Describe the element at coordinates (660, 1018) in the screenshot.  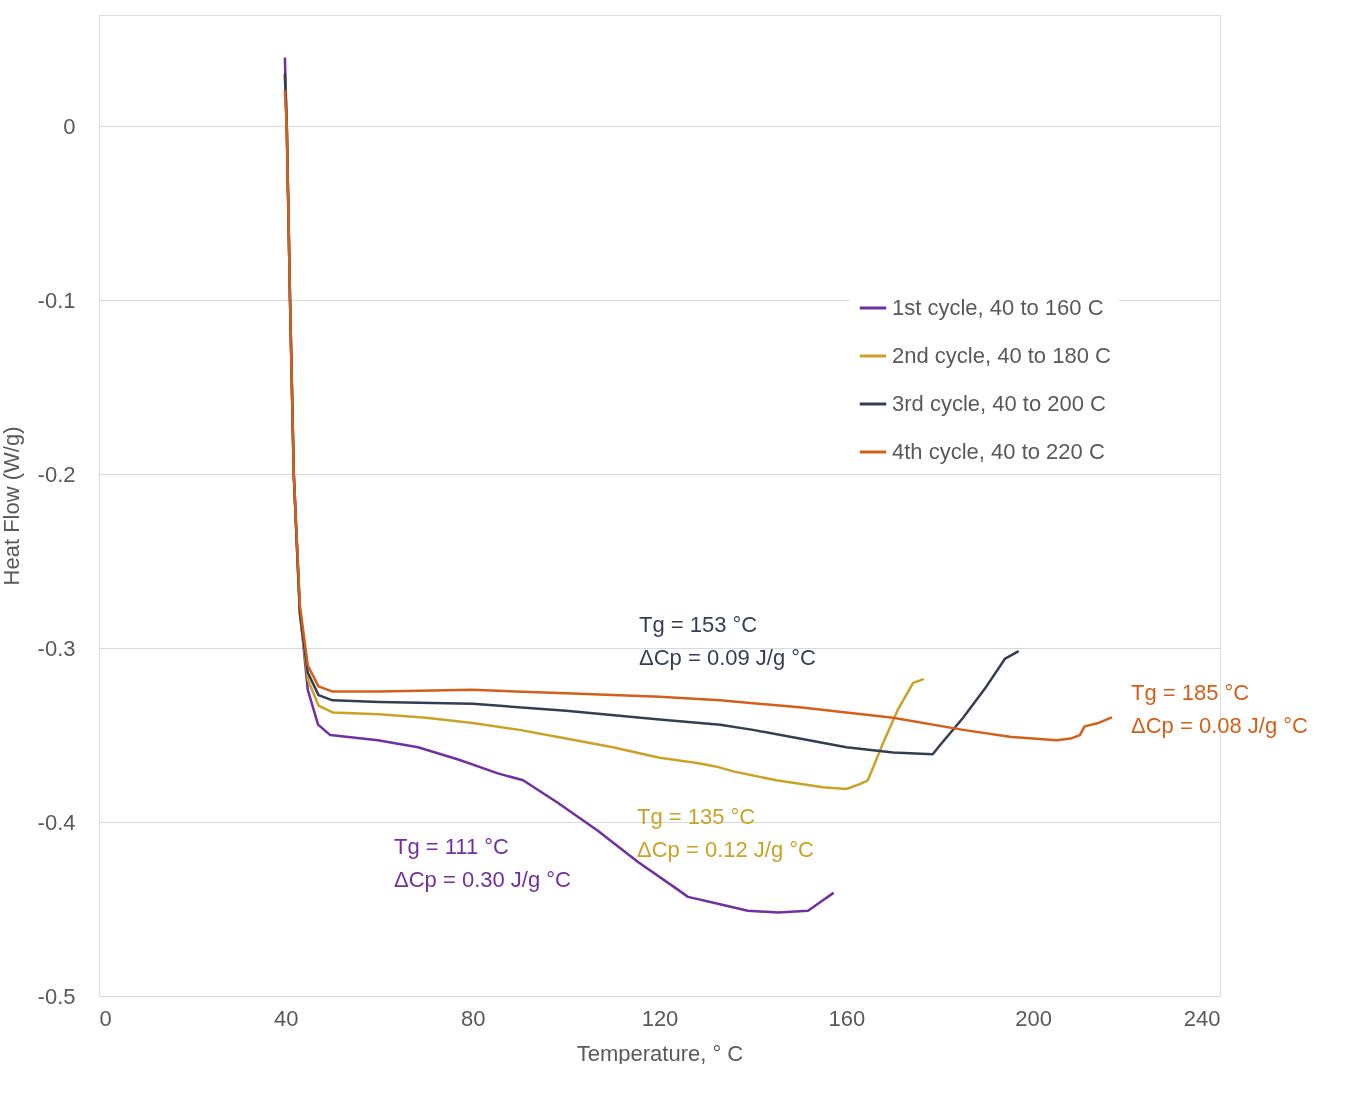
I see `x-tick-label: 120` at that location.